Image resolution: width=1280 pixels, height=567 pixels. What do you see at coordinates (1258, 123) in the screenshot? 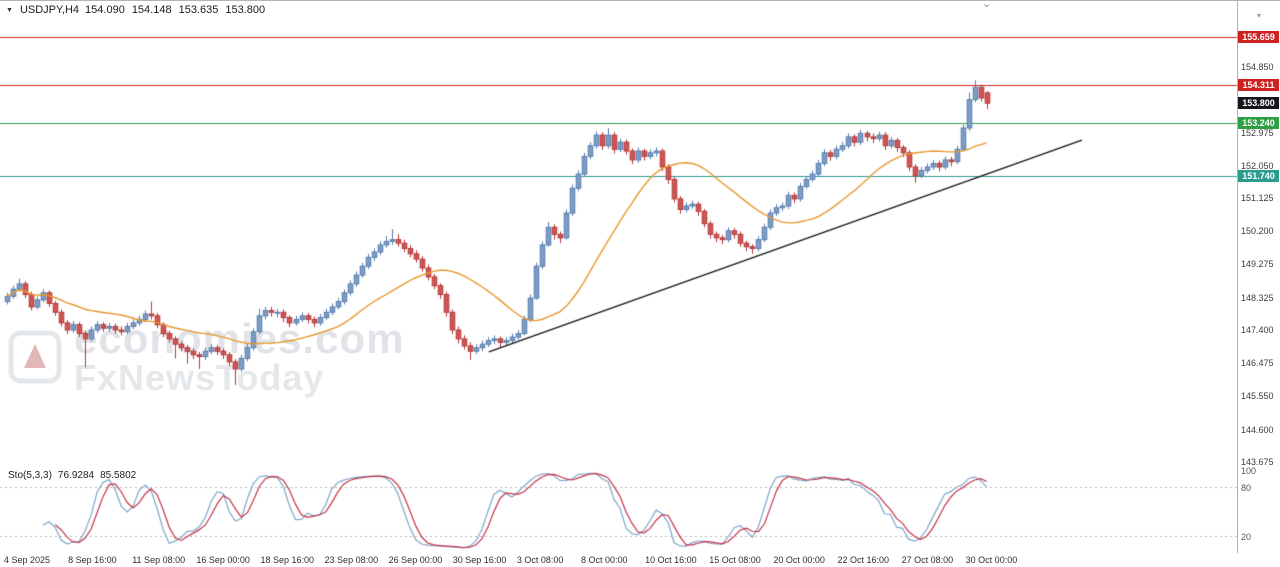
I see `level-price-tag: 153.240` at bounding box center [1258, 123].